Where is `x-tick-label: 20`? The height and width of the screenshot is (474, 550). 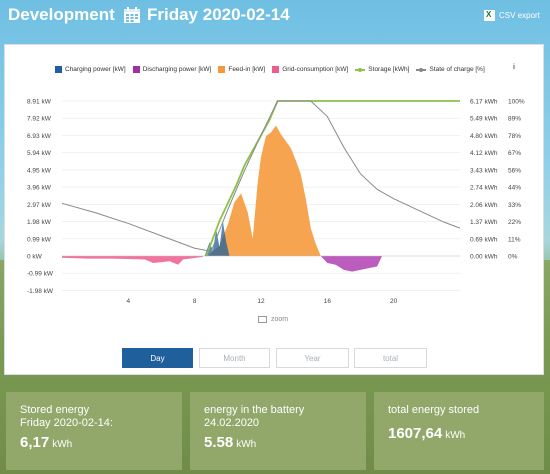
x-tick-label: 20 is located at coordinates (394, 301).